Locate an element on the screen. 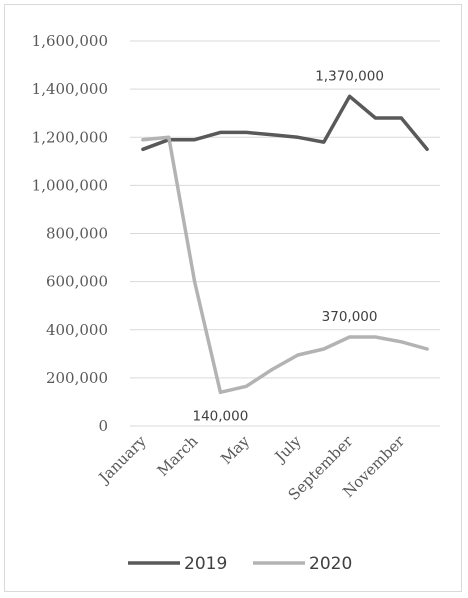  legend: 2019 2020 is located at coordinates (240, 564).